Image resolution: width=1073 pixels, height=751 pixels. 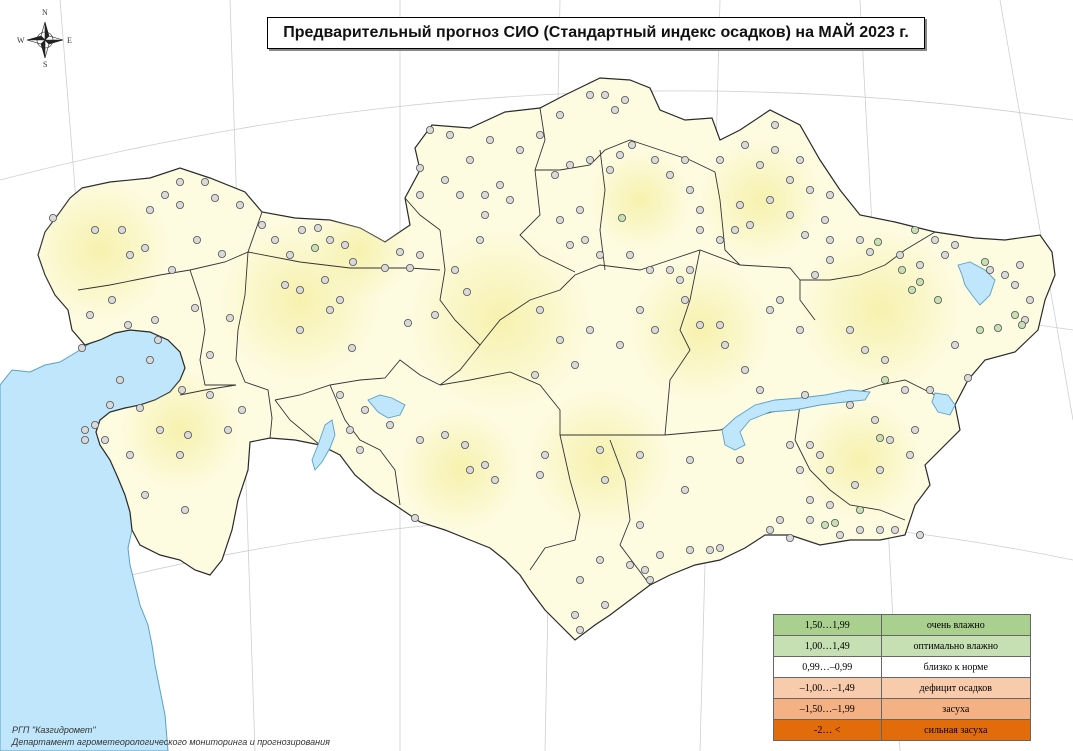 What do you see at coordinates (956, 688) in the screenshot?
I see `legend-label: дефицит осадков` at bounding box center [956, 688].